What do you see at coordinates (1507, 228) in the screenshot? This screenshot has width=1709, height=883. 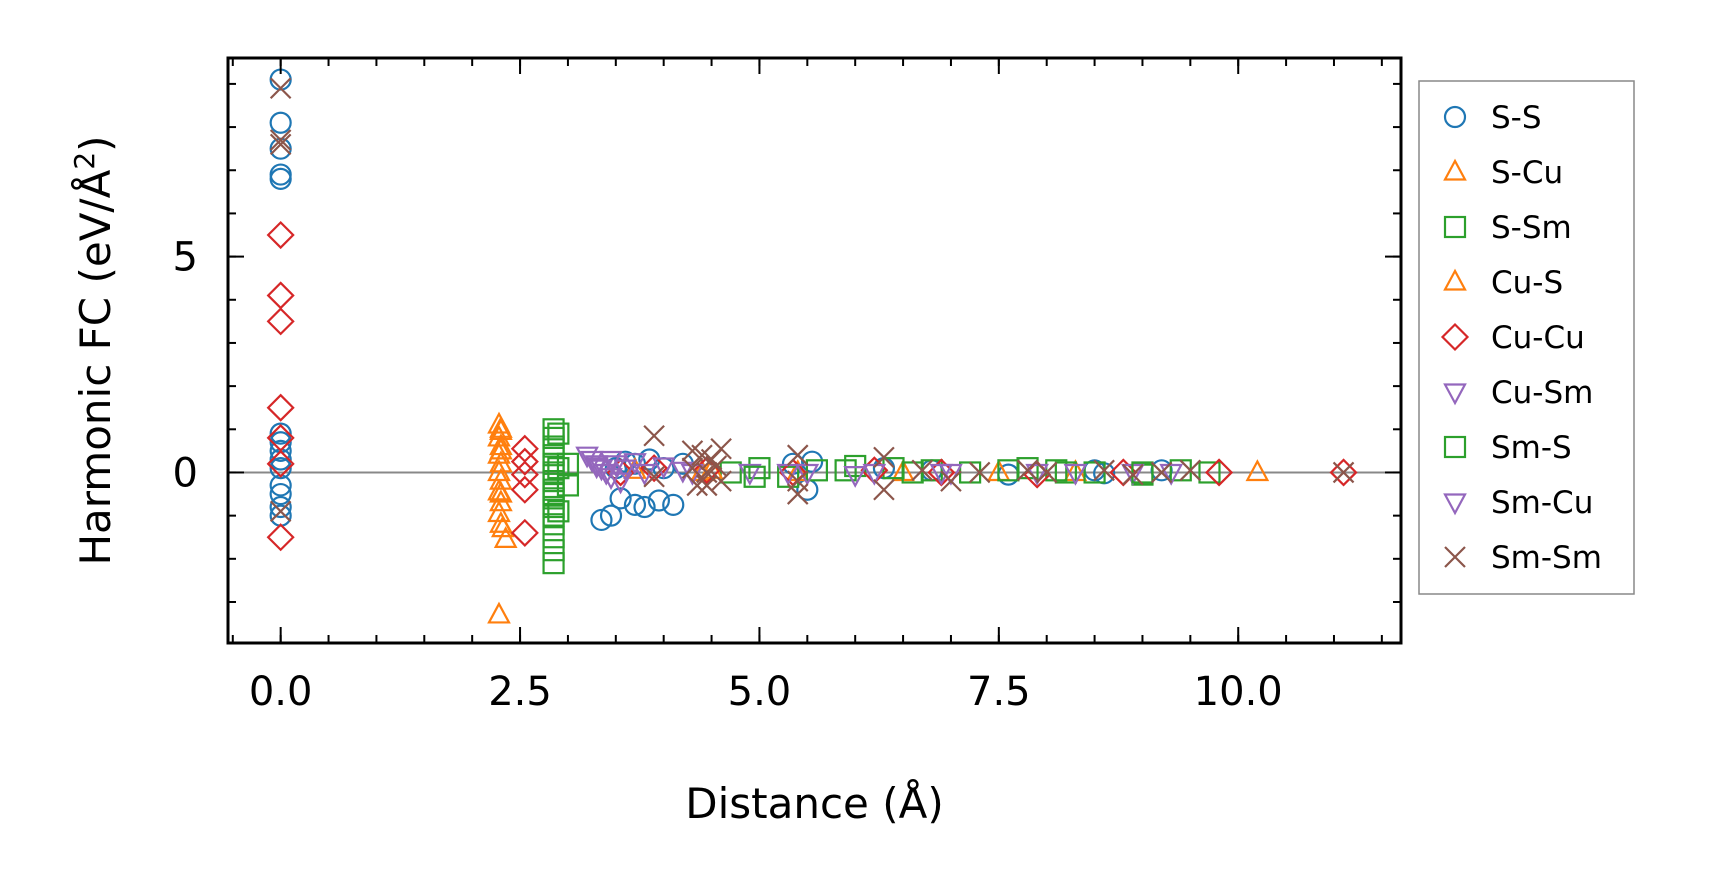 I see `legend-item: S-Sm` at bounding box center [1507, 228].